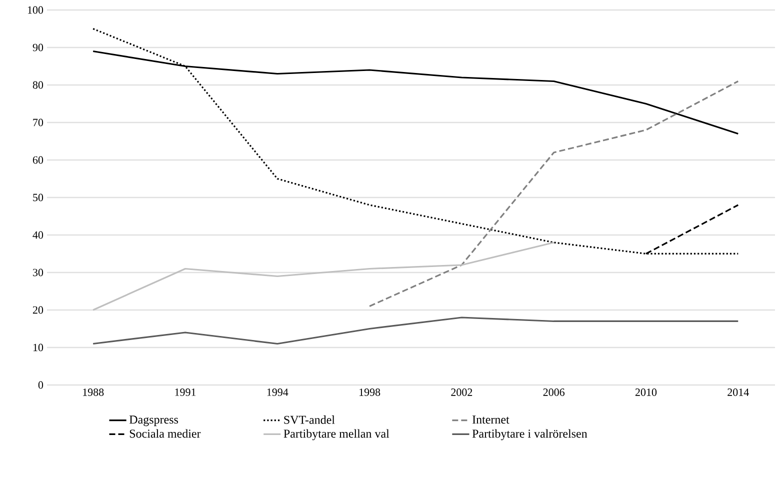 This screenshot has width=779, height=487. What do you see at coordinates (185, 392) in the screenshot?
I see `x-tick-label: 1991` at bounding box center [185, 392].